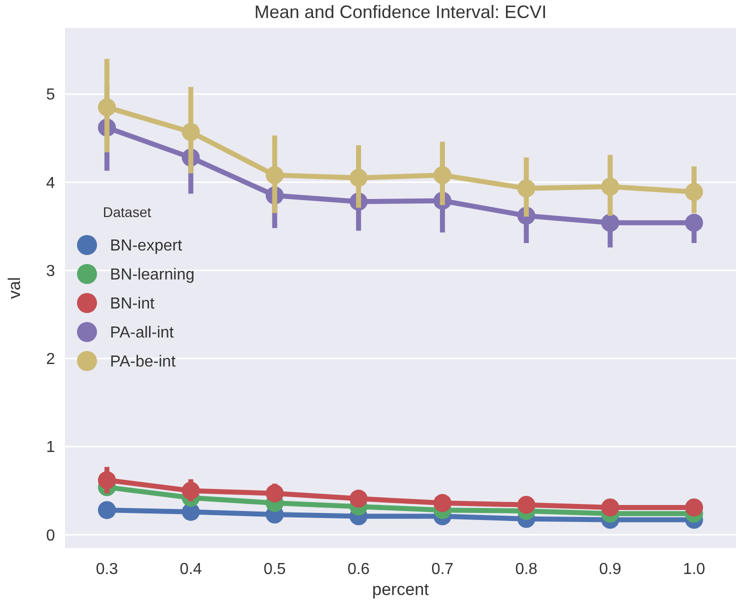 The height and width of the screenshot is (607, 736). I want to click on x-tick-label: 0.5, so click(275, 569).